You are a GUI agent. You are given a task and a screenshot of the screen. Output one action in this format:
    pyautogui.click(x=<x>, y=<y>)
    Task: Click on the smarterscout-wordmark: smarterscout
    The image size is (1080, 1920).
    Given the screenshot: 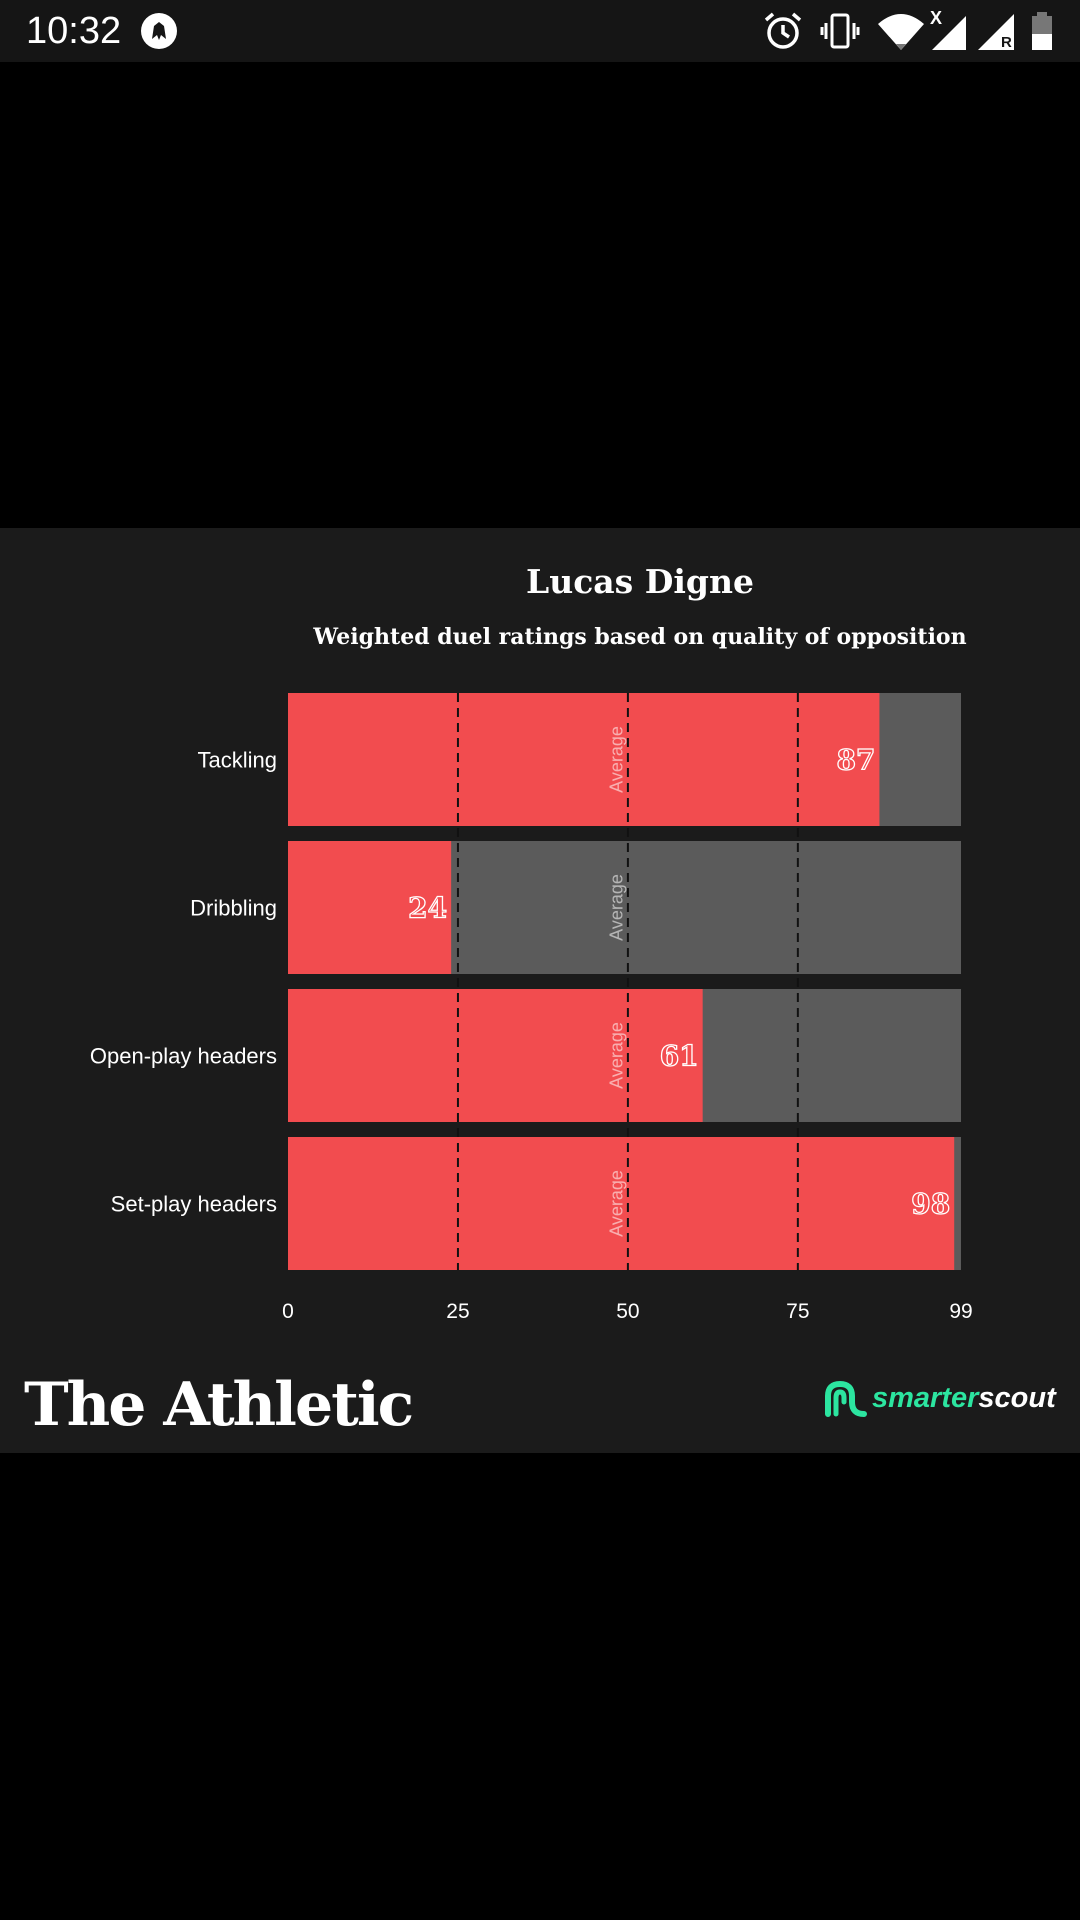 What is the action you would take?
    pyautogui.click(x=964, y=1398)
    